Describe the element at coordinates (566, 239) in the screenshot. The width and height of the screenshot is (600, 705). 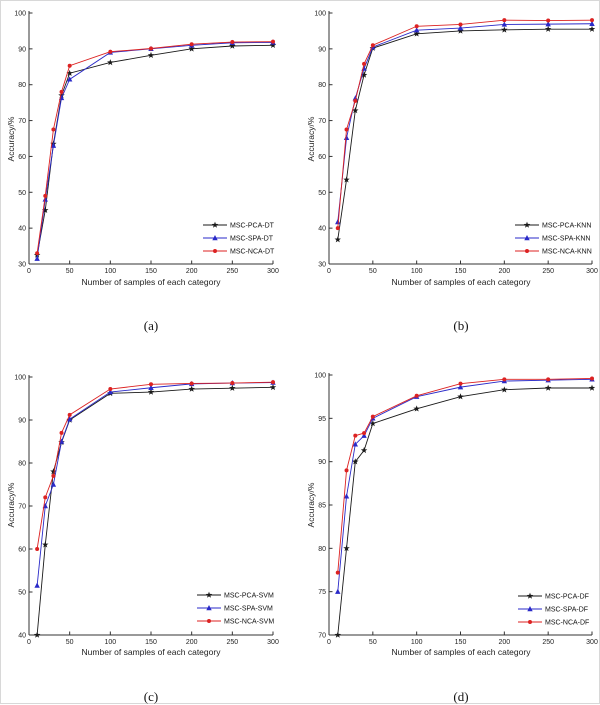
I see `legend-label-MSC-SPA-KNN: MSC-SPA-KNN` at that location.